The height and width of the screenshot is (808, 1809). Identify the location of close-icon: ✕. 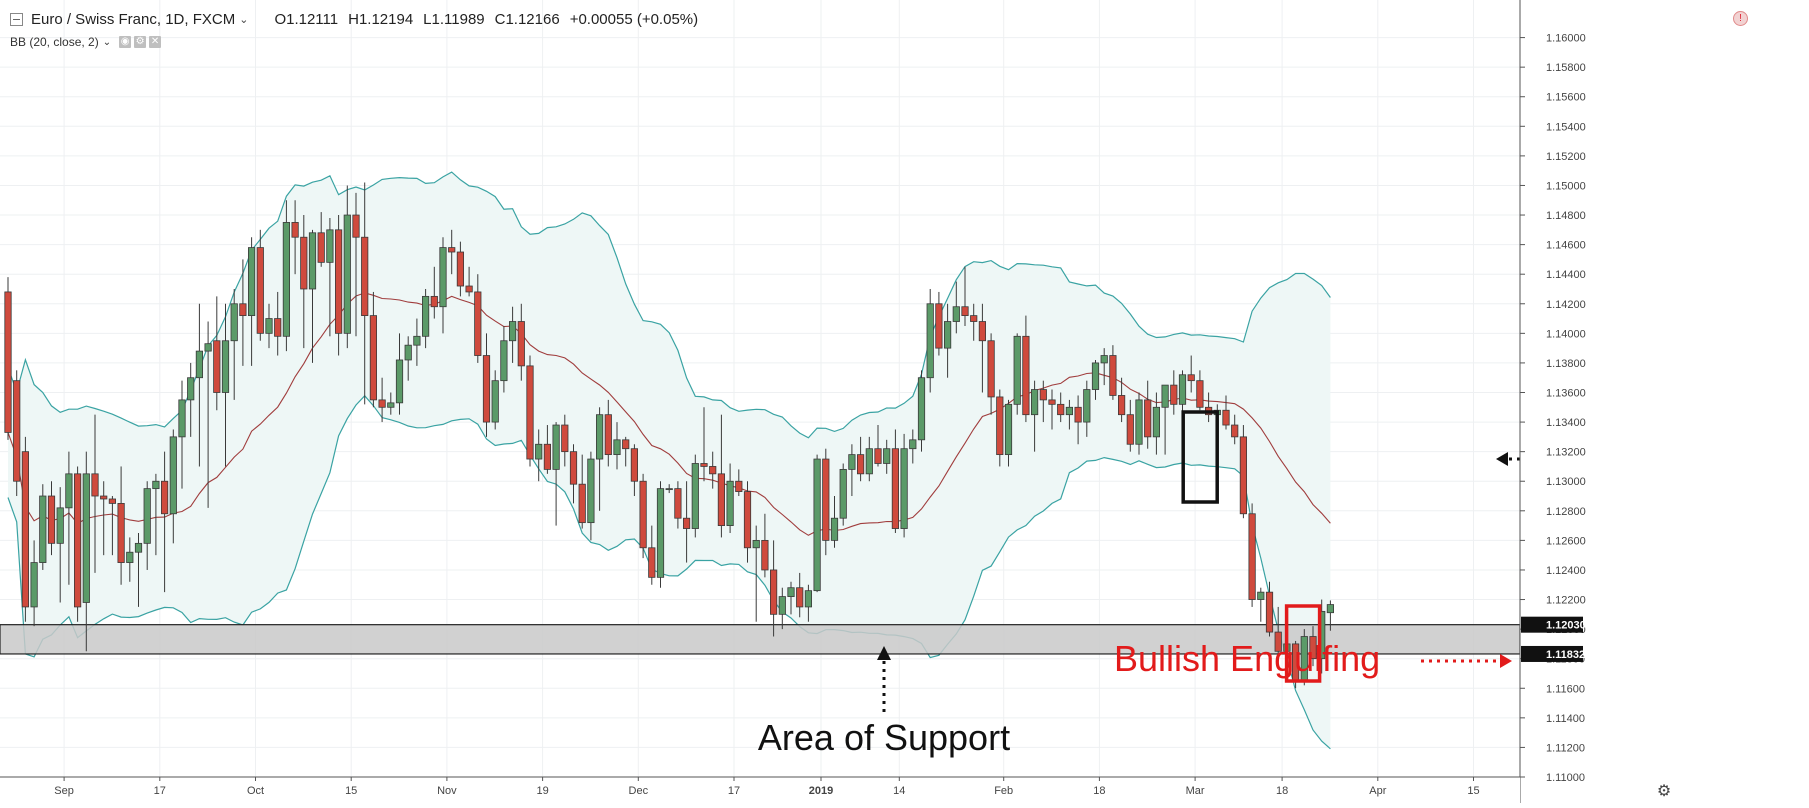
(155, 42).